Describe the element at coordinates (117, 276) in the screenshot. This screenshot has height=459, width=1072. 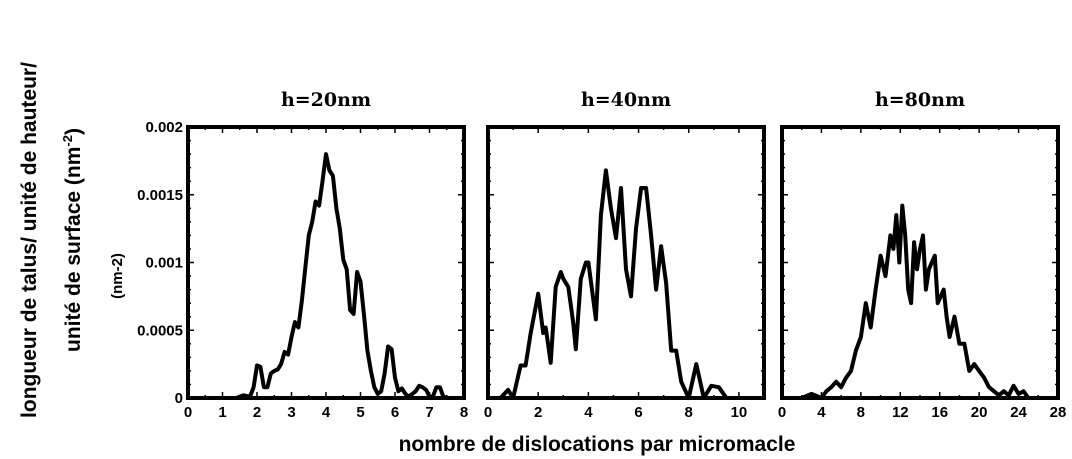
I see `unit-note: (nm-2)` at that location.